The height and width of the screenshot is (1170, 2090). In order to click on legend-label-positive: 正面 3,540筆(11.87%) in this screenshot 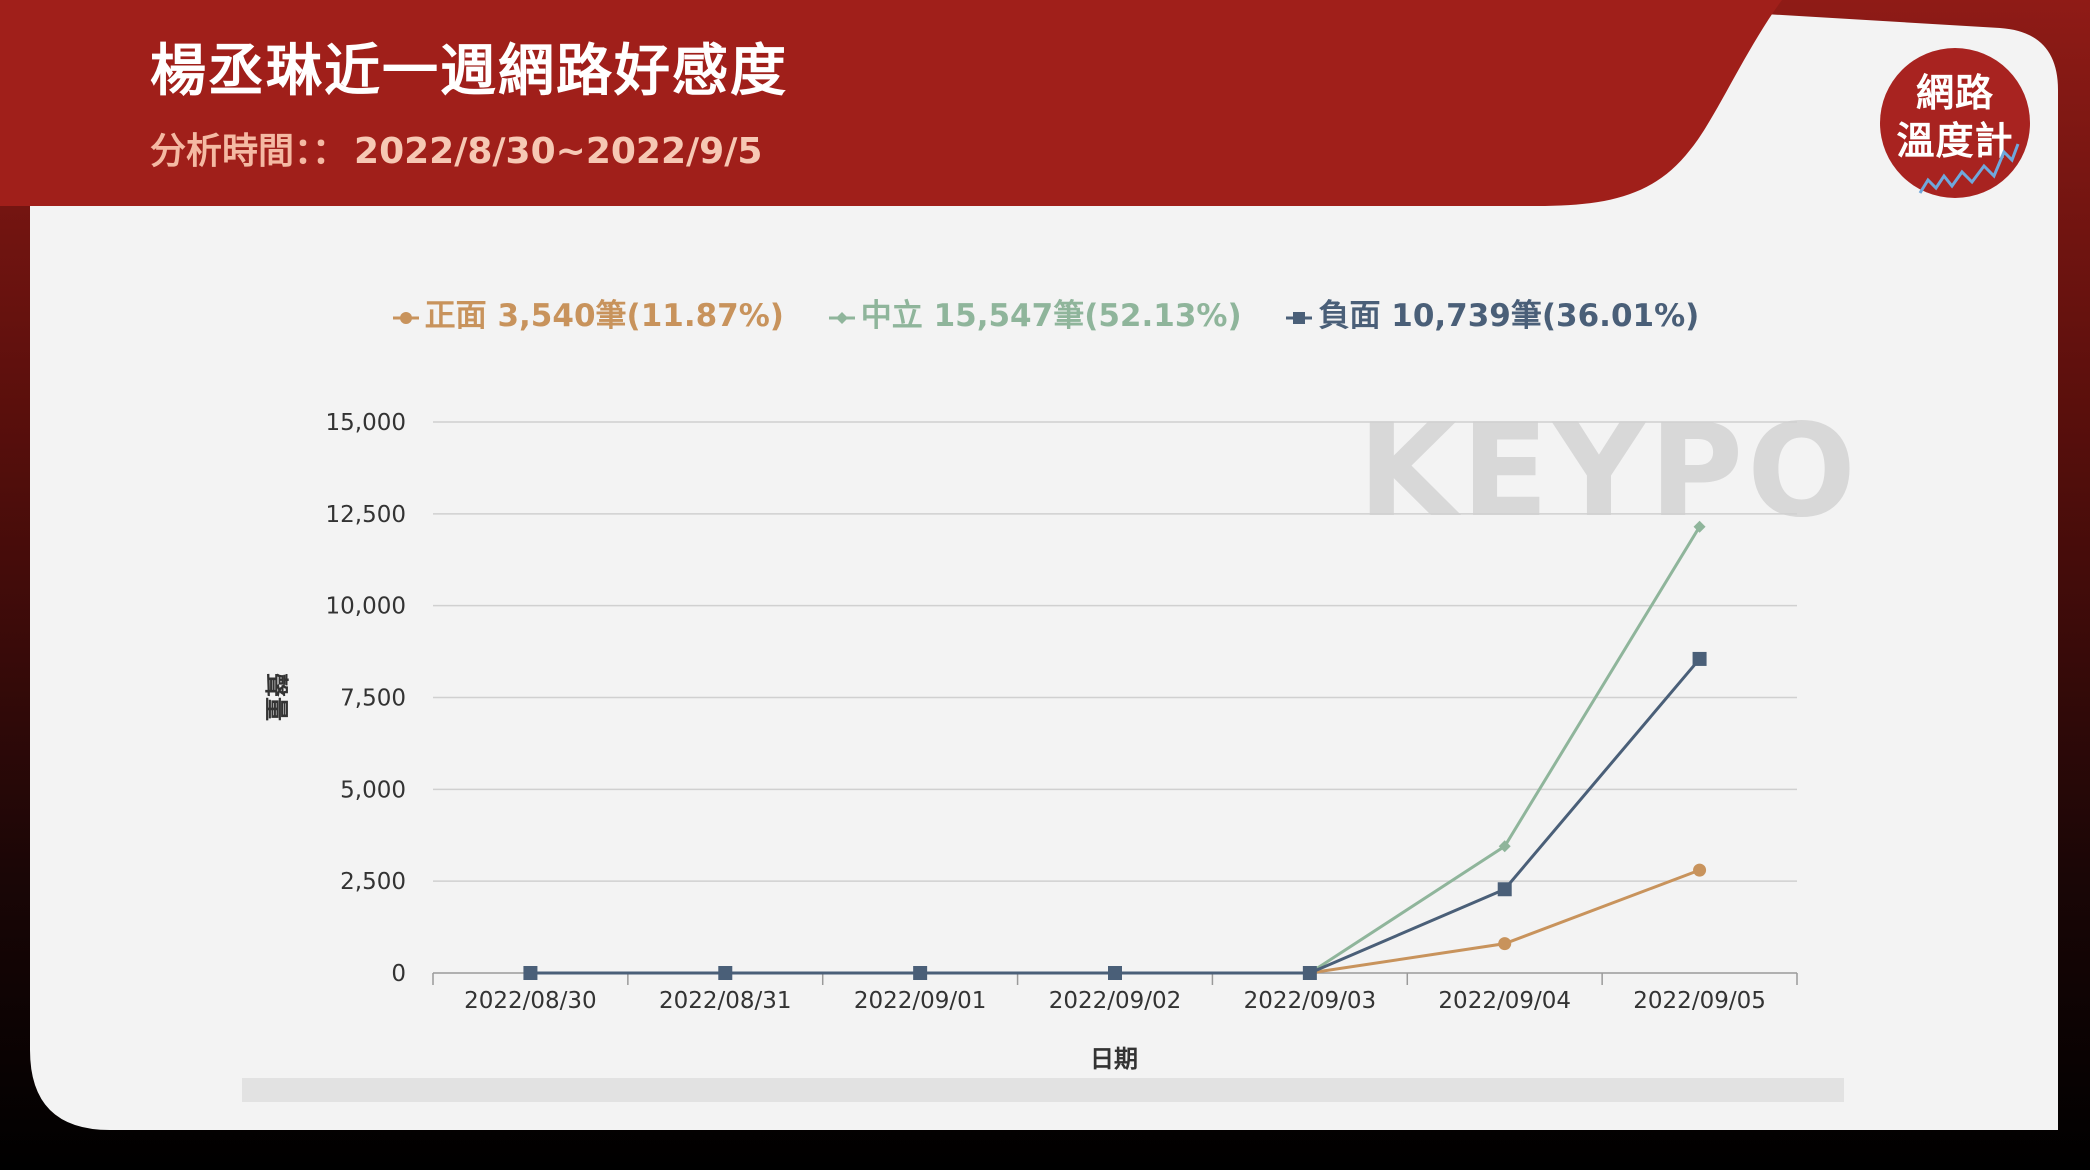, I will do `click(604, 316)`.